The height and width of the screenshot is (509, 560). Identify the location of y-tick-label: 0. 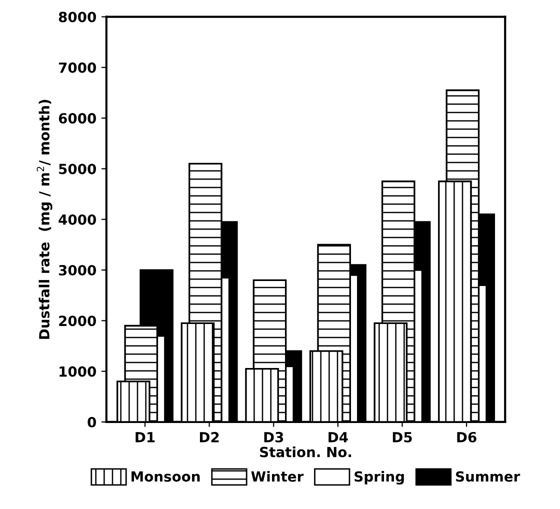
(92, 422).